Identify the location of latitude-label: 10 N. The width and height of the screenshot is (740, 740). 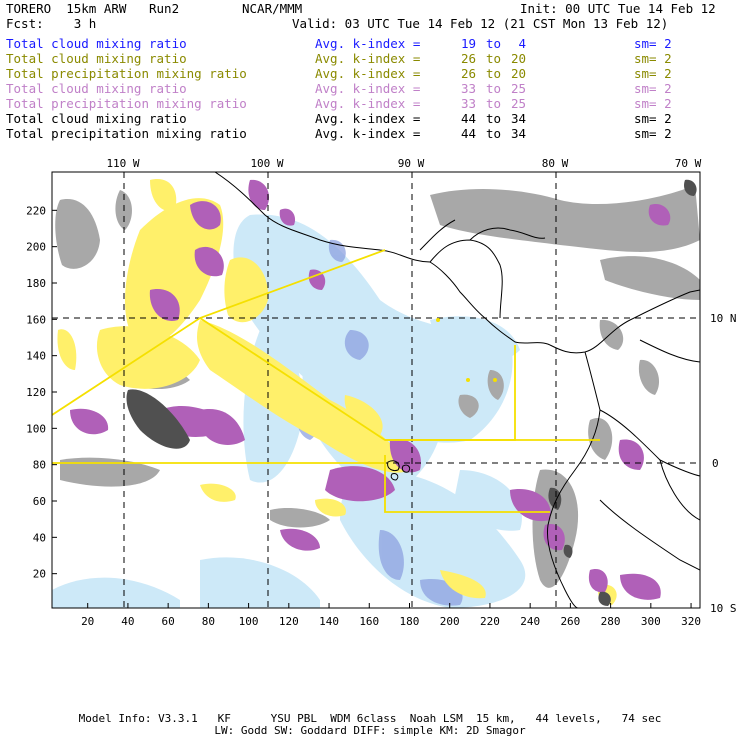
(723, 318).